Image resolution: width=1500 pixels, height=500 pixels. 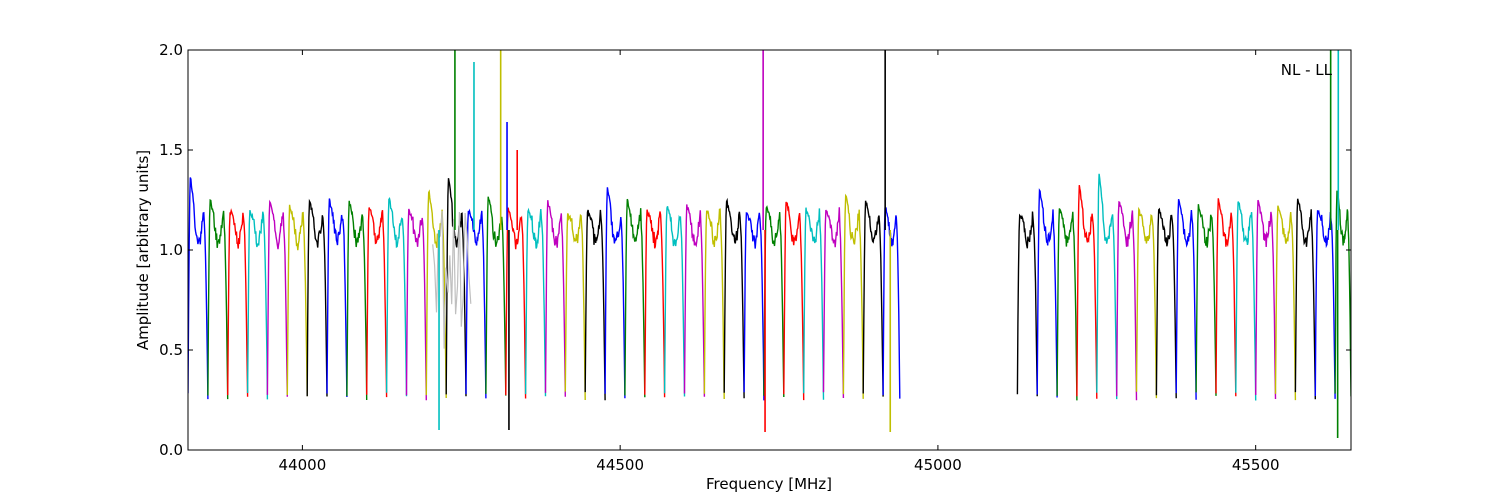 I want to click on x-tick-label: 45500, so click(x=1256, y=465).